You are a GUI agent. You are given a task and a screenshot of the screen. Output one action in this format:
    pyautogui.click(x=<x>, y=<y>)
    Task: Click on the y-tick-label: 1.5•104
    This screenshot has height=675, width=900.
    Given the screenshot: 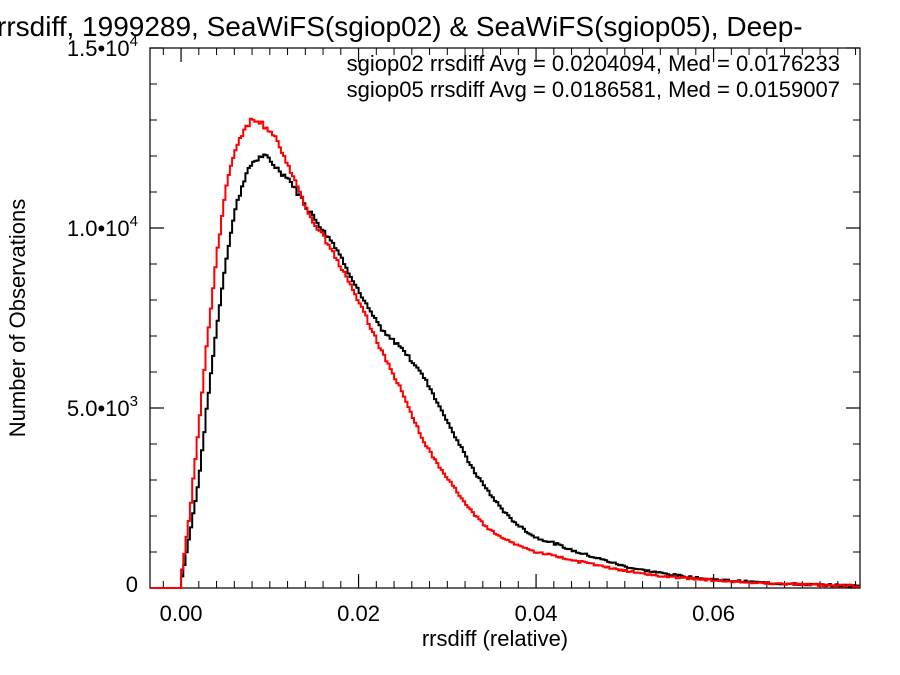 What is the action you would take?
    pyautogui.click(x=102, y=47)
    